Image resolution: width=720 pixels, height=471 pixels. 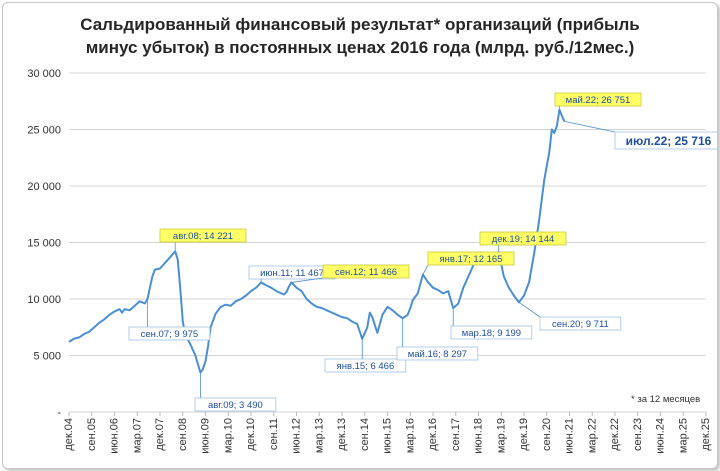 What do you see at coordinates (292, 273) in the screenshot?
I see `annotation-label: июн.11; 11 467` at bounding box center [292, 273].